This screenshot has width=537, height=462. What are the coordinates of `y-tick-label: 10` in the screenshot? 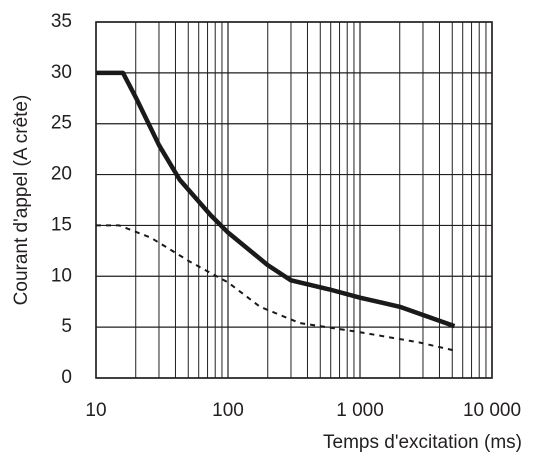 It's located at (61, 275).